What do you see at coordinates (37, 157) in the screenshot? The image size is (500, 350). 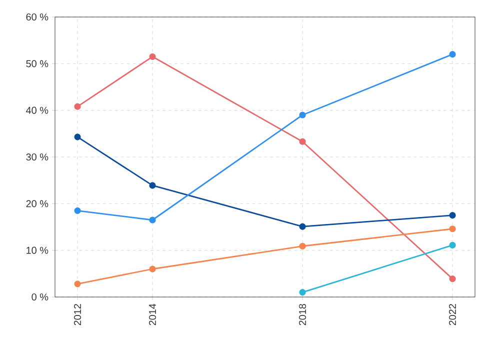 I see `y-tick-label: 30 %` at bounding box center [37, 157].